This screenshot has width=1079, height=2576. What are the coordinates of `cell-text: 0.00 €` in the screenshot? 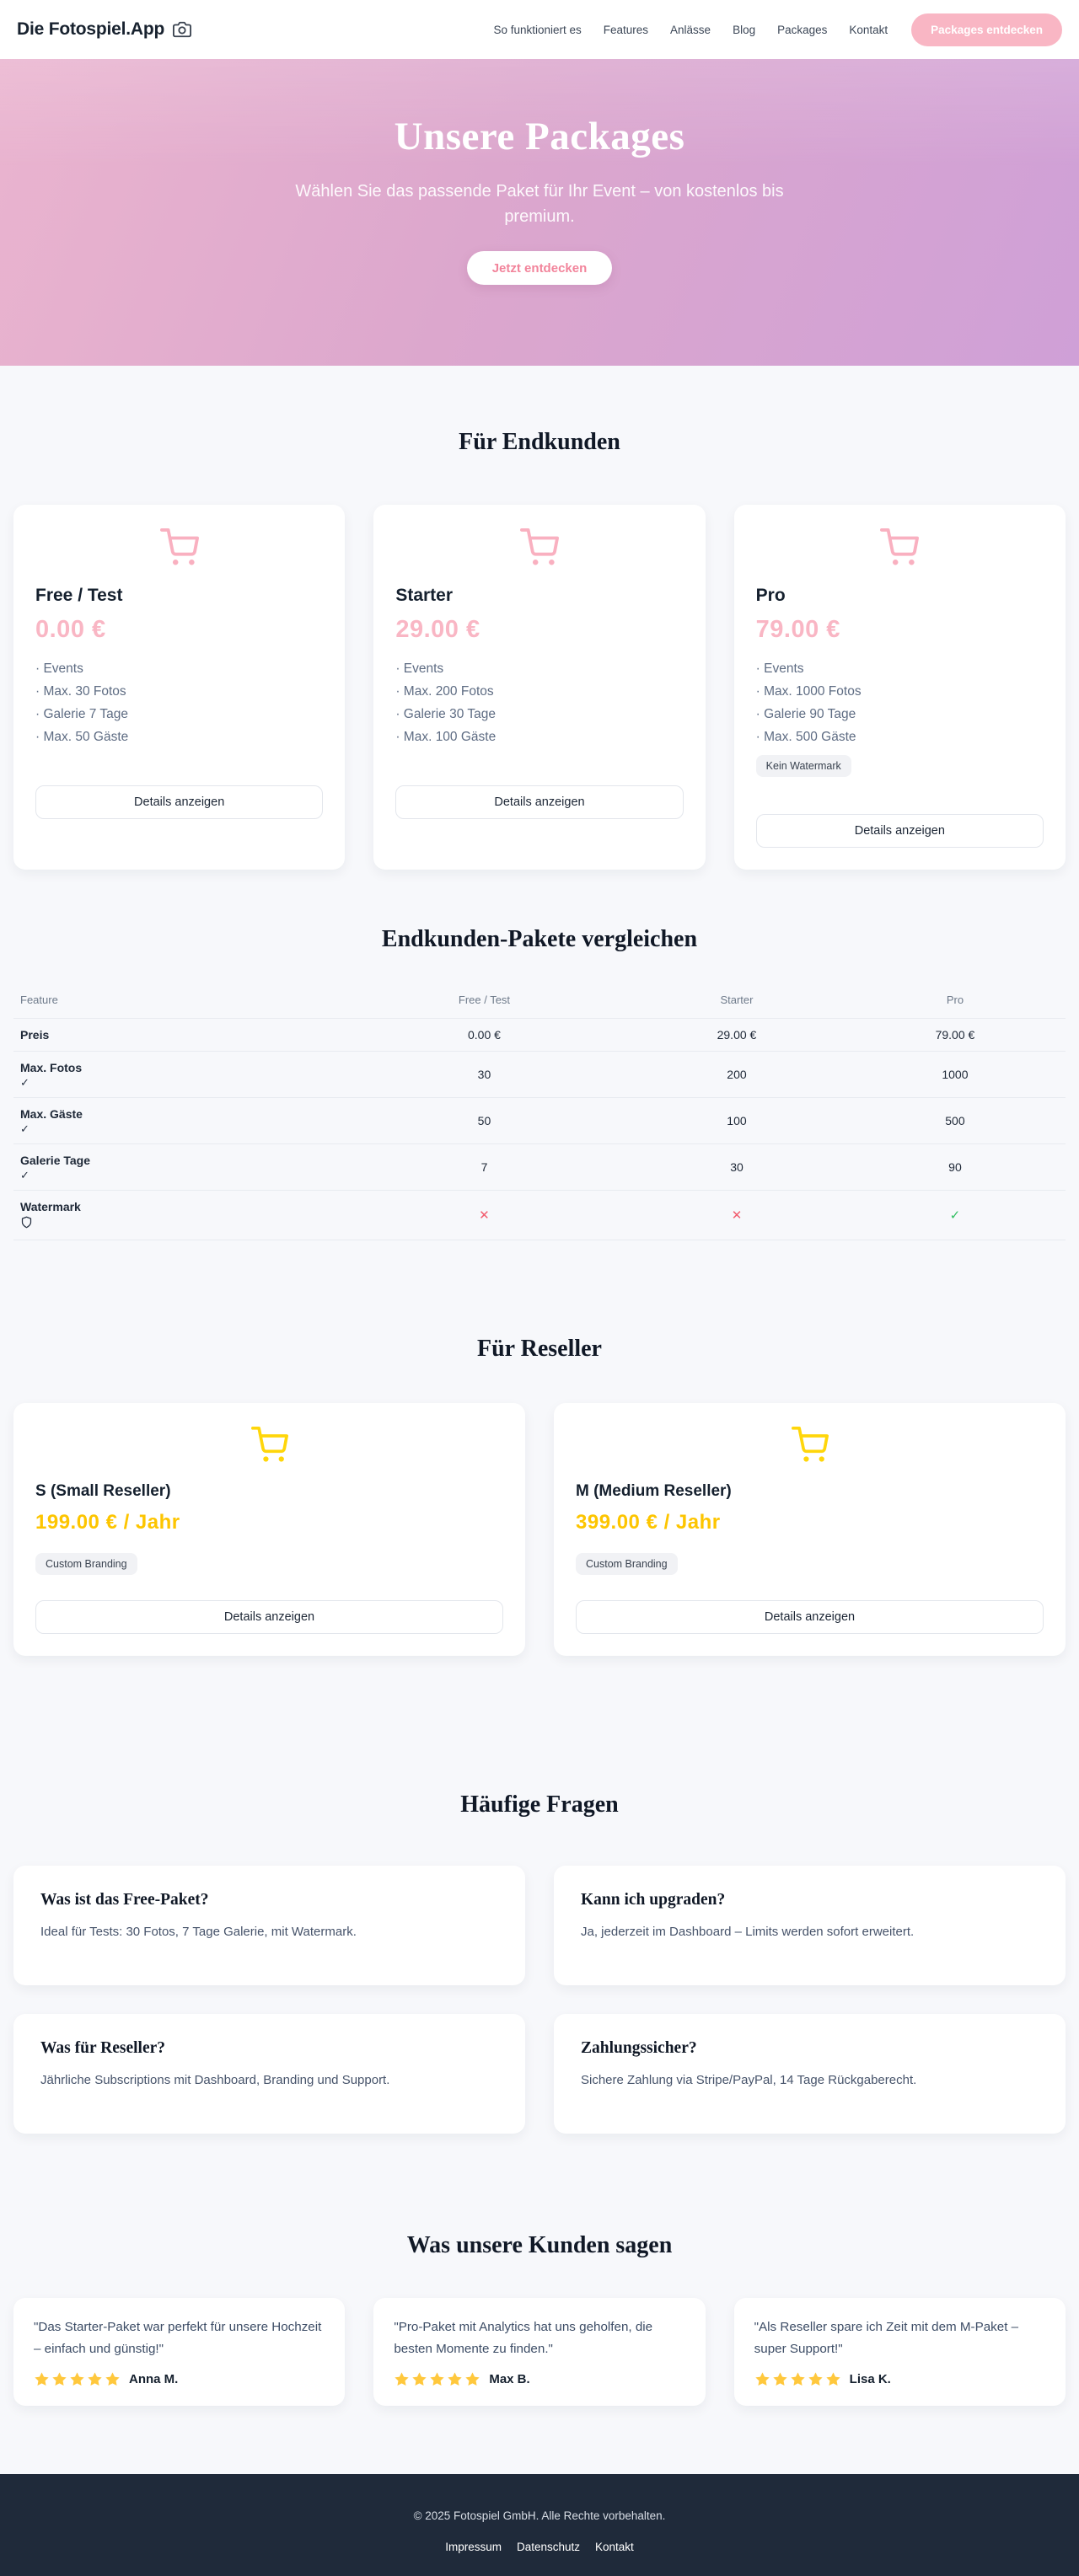 It's located at (484, 1035).